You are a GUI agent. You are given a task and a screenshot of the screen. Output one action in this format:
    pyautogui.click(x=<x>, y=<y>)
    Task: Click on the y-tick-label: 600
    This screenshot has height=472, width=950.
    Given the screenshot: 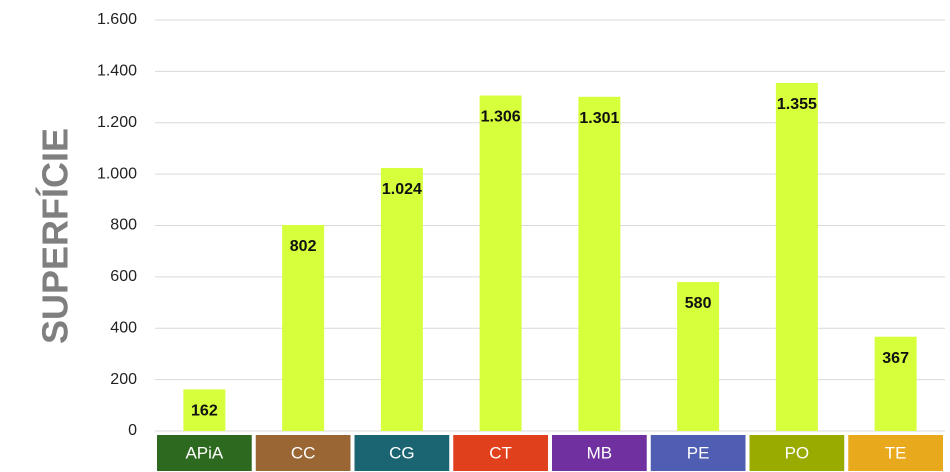 What is the action you would take?
    pyautogui.click(x=123, y=276)
    